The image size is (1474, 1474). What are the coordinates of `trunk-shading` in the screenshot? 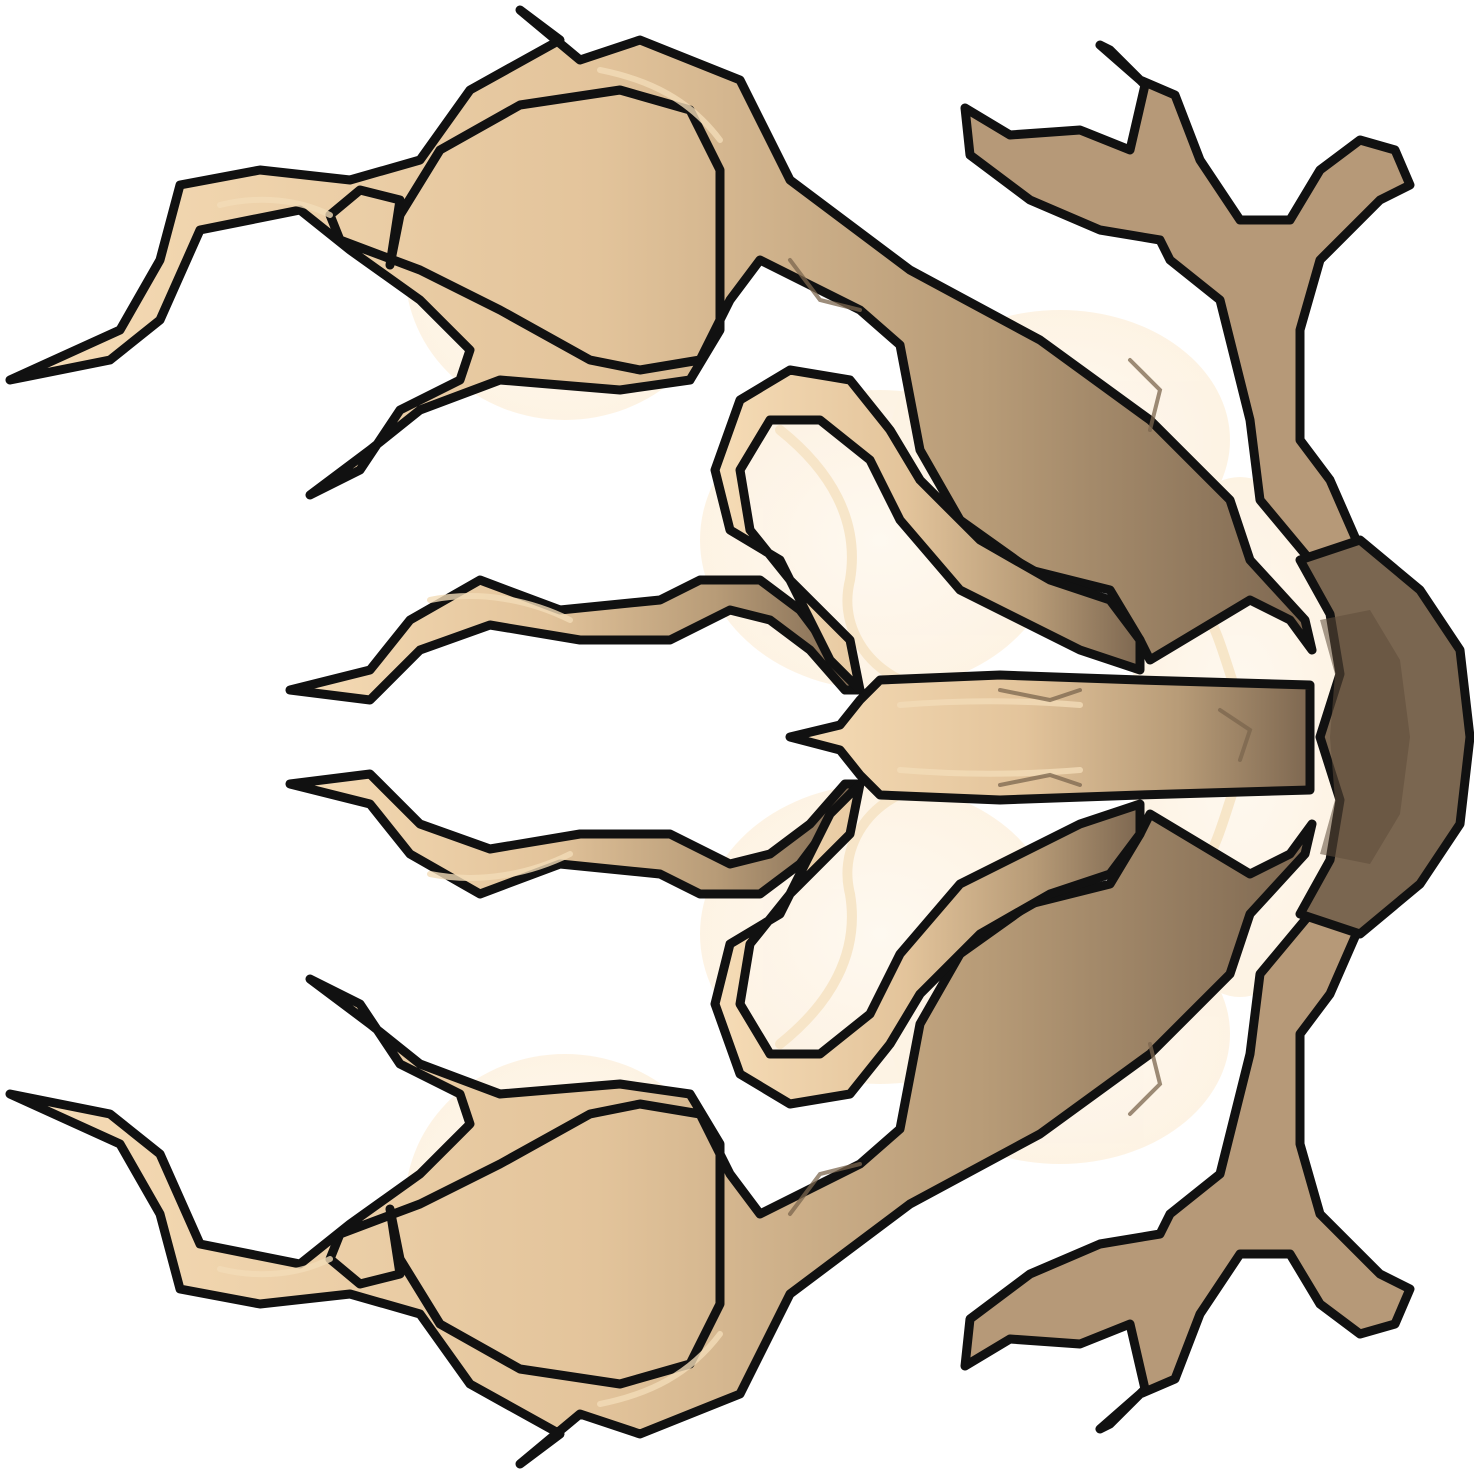 It's located at (1365, 737).